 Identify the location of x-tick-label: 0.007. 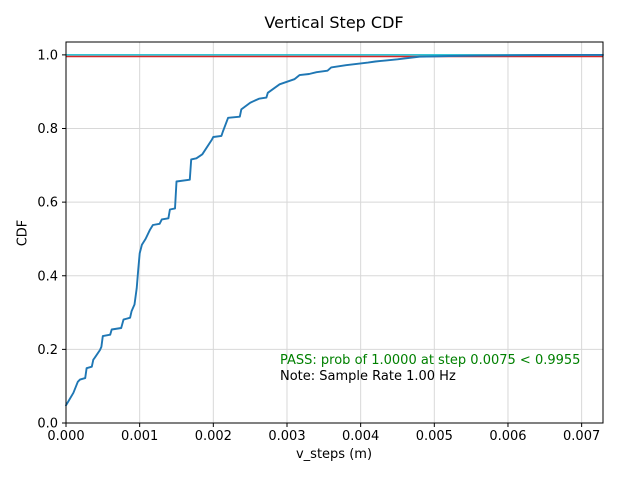
(581, 436).